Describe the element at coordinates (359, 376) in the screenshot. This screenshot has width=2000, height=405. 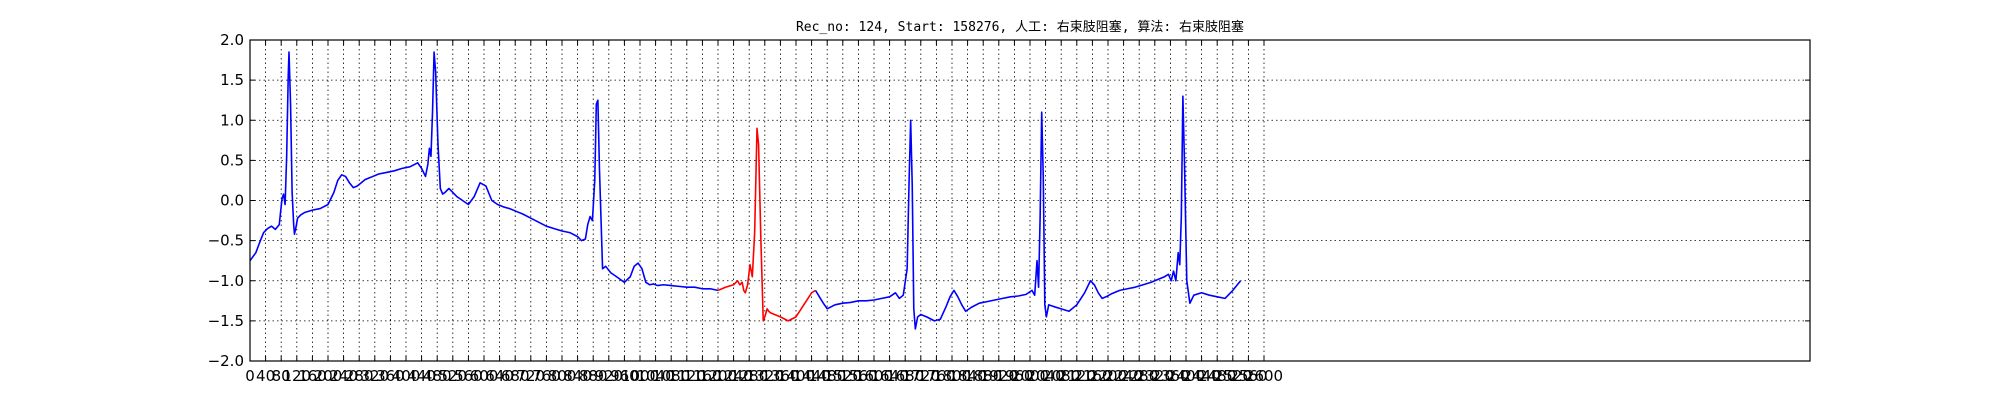
I see `x-tick-label: 280` at that location.